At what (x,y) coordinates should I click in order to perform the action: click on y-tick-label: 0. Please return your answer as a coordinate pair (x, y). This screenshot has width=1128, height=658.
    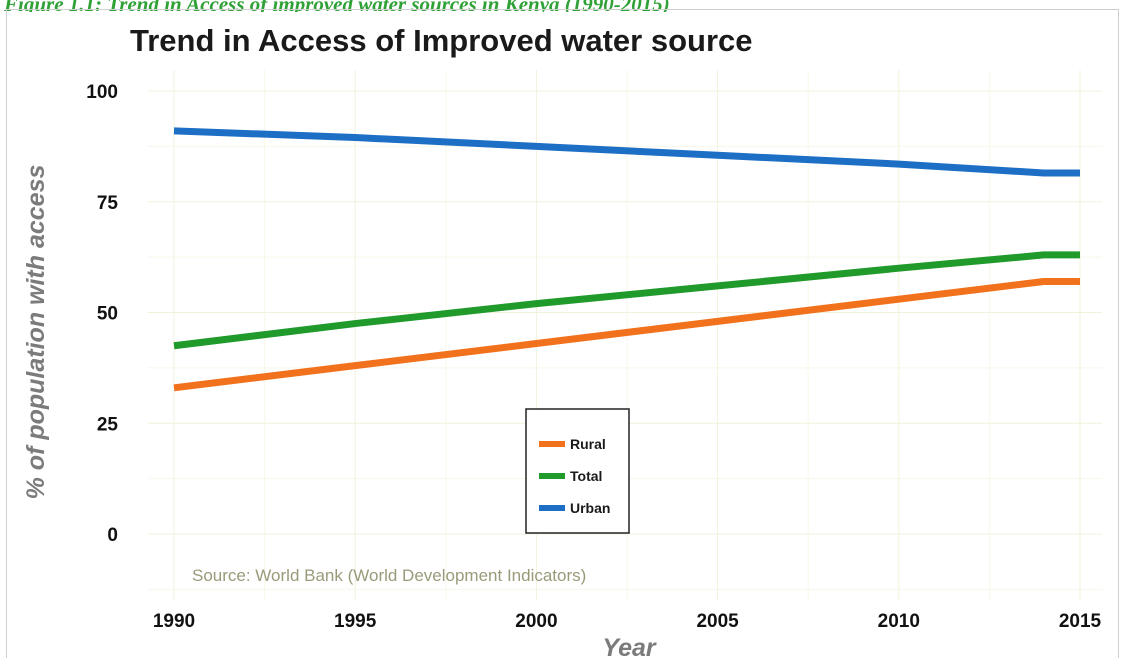
    Looking at the image, I should click on (112, 535).